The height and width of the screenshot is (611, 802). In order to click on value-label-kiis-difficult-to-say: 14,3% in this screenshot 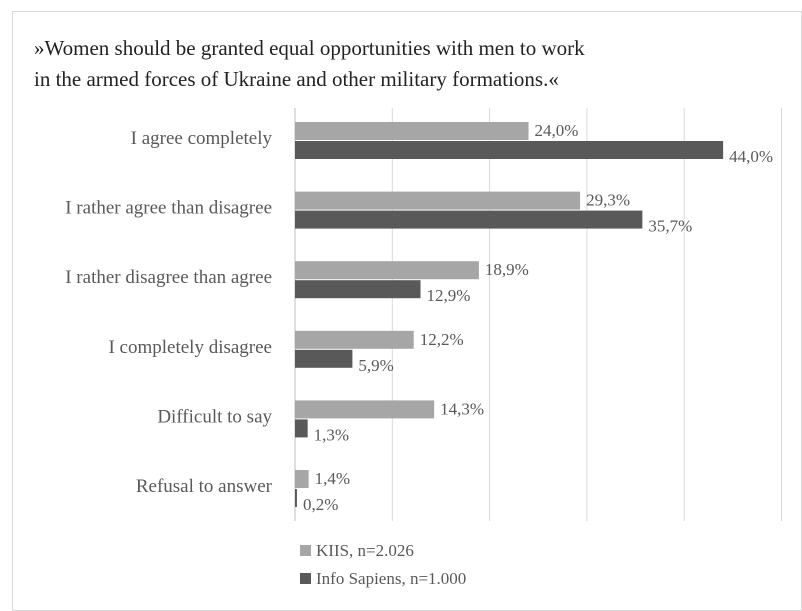, I will do `click(462, 408)`.